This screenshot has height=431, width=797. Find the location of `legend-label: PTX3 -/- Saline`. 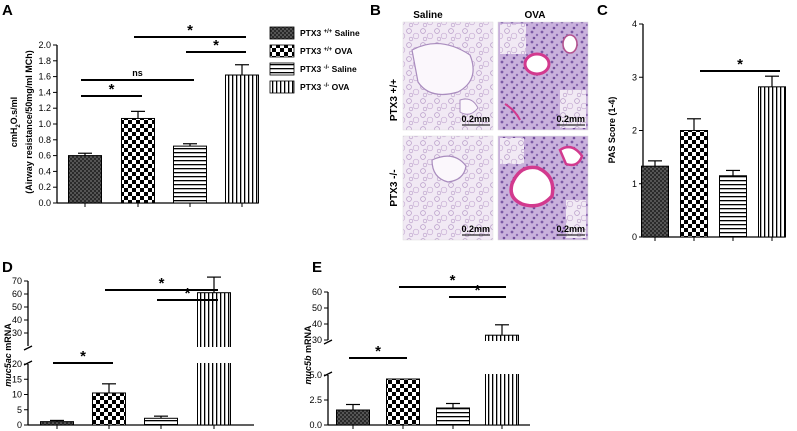

legend-label: PTX3 -/- Saline is located at coordinates (328, 69).